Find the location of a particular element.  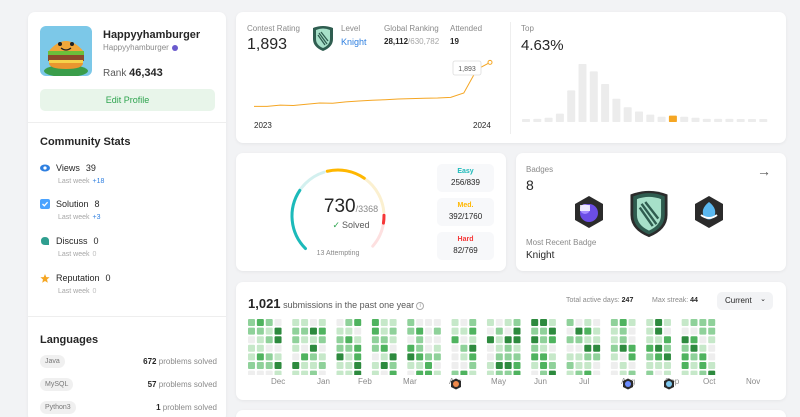

submission-heatmap is located at coordinates (510, 347).